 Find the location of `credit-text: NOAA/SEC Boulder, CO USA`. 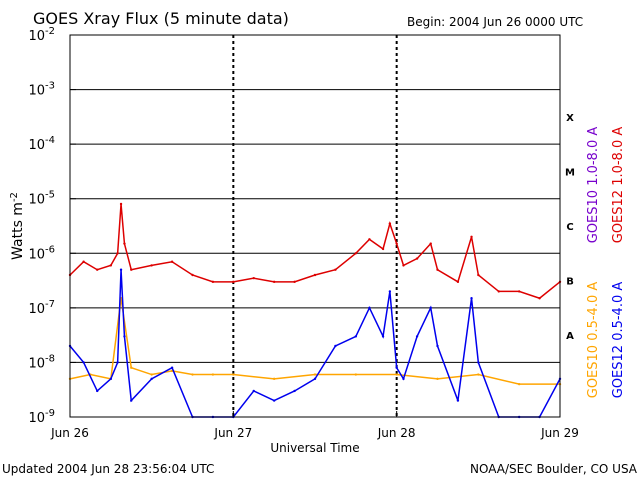

credit-text: NOAA/SEC Boulder, CO USA is located at coordinates (554, 469).